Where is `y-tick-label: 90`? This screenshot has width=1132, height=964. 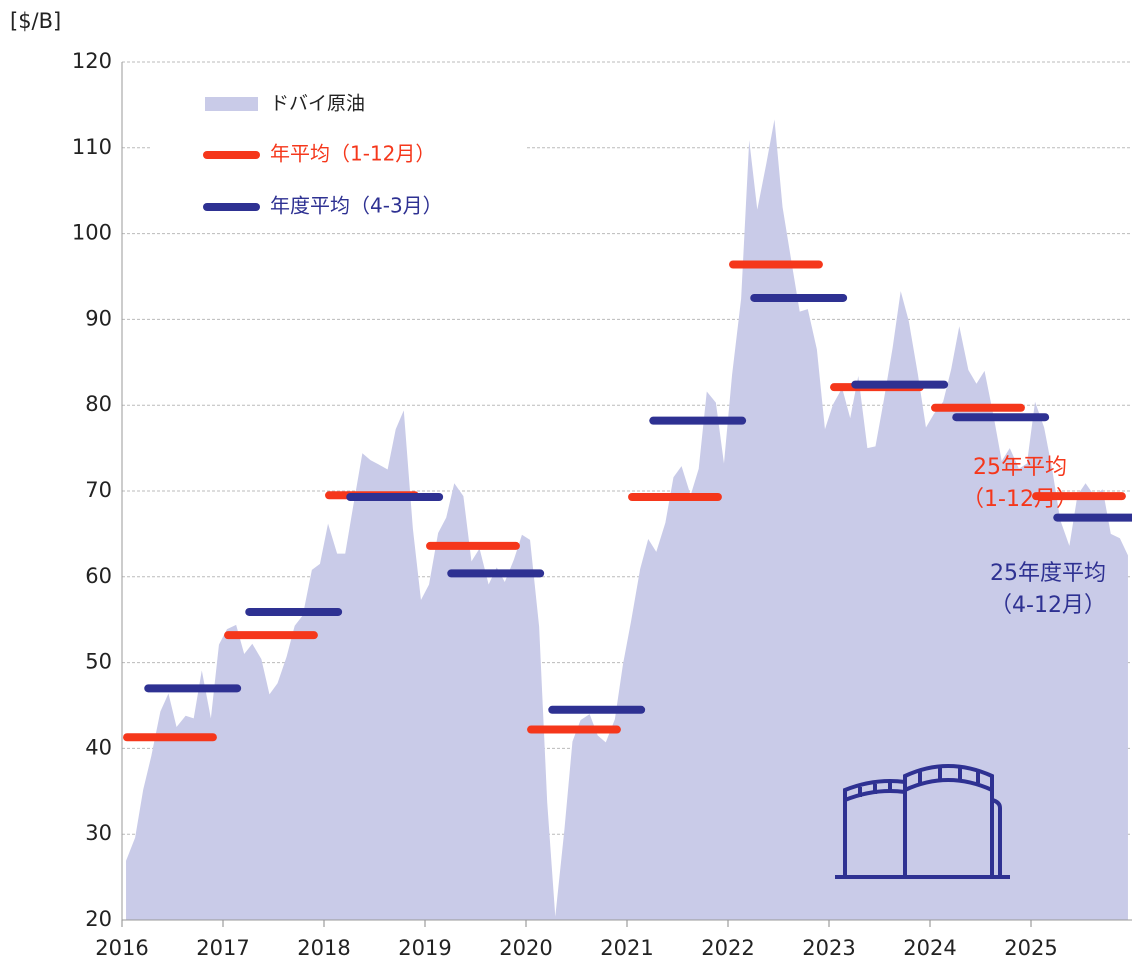
y-tick-label: 90 is located at coordinates (98, 318).